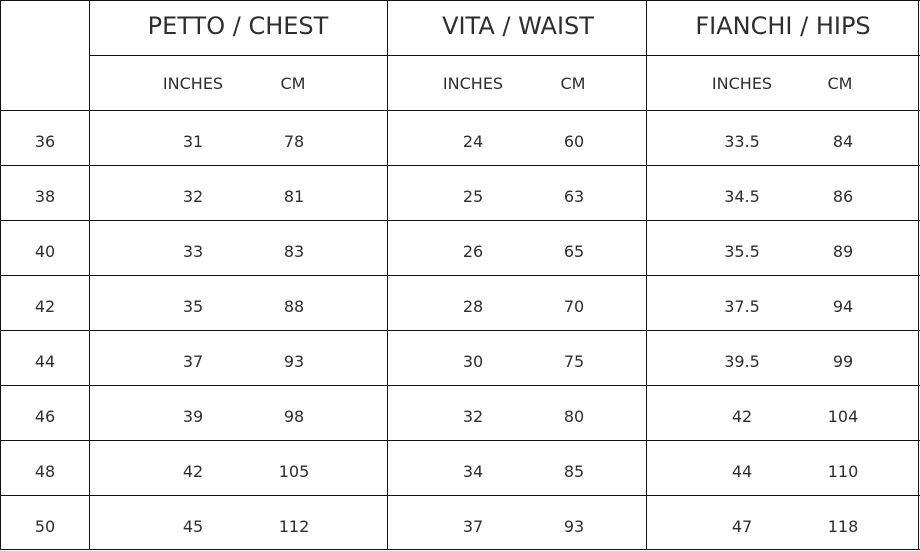  What do you see at coordinates (783, 26) in the screenshot?
I see `header-hips: FIANCHI / HIPS` at bounding box center [783, 26].